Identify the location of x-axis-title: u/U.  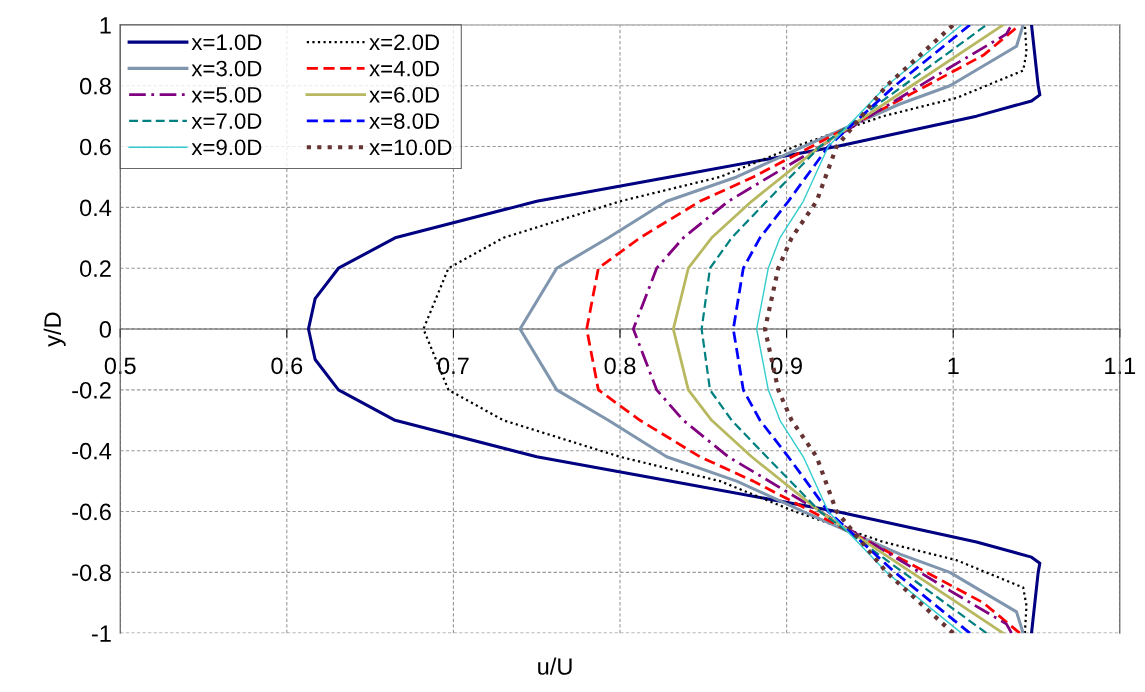
(555, 666).